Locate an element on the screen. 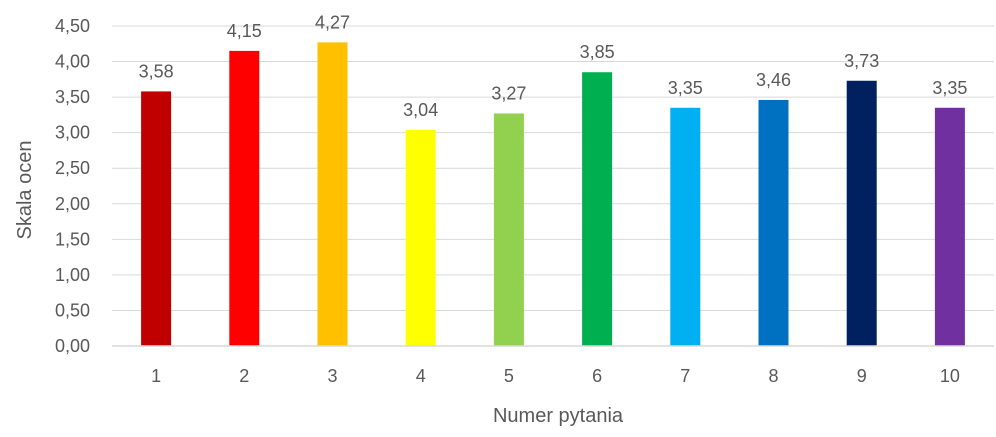 The height and width of the screenshot is (437, 996). x-tick-label: 5 is located at coordinates (509, 376).